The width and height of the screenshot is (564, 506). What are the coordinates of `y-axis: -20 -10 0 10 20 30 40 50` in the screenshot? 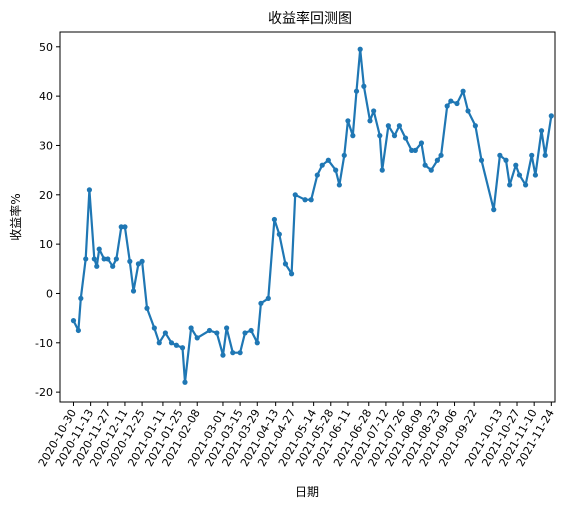 It's located at (47, 220).